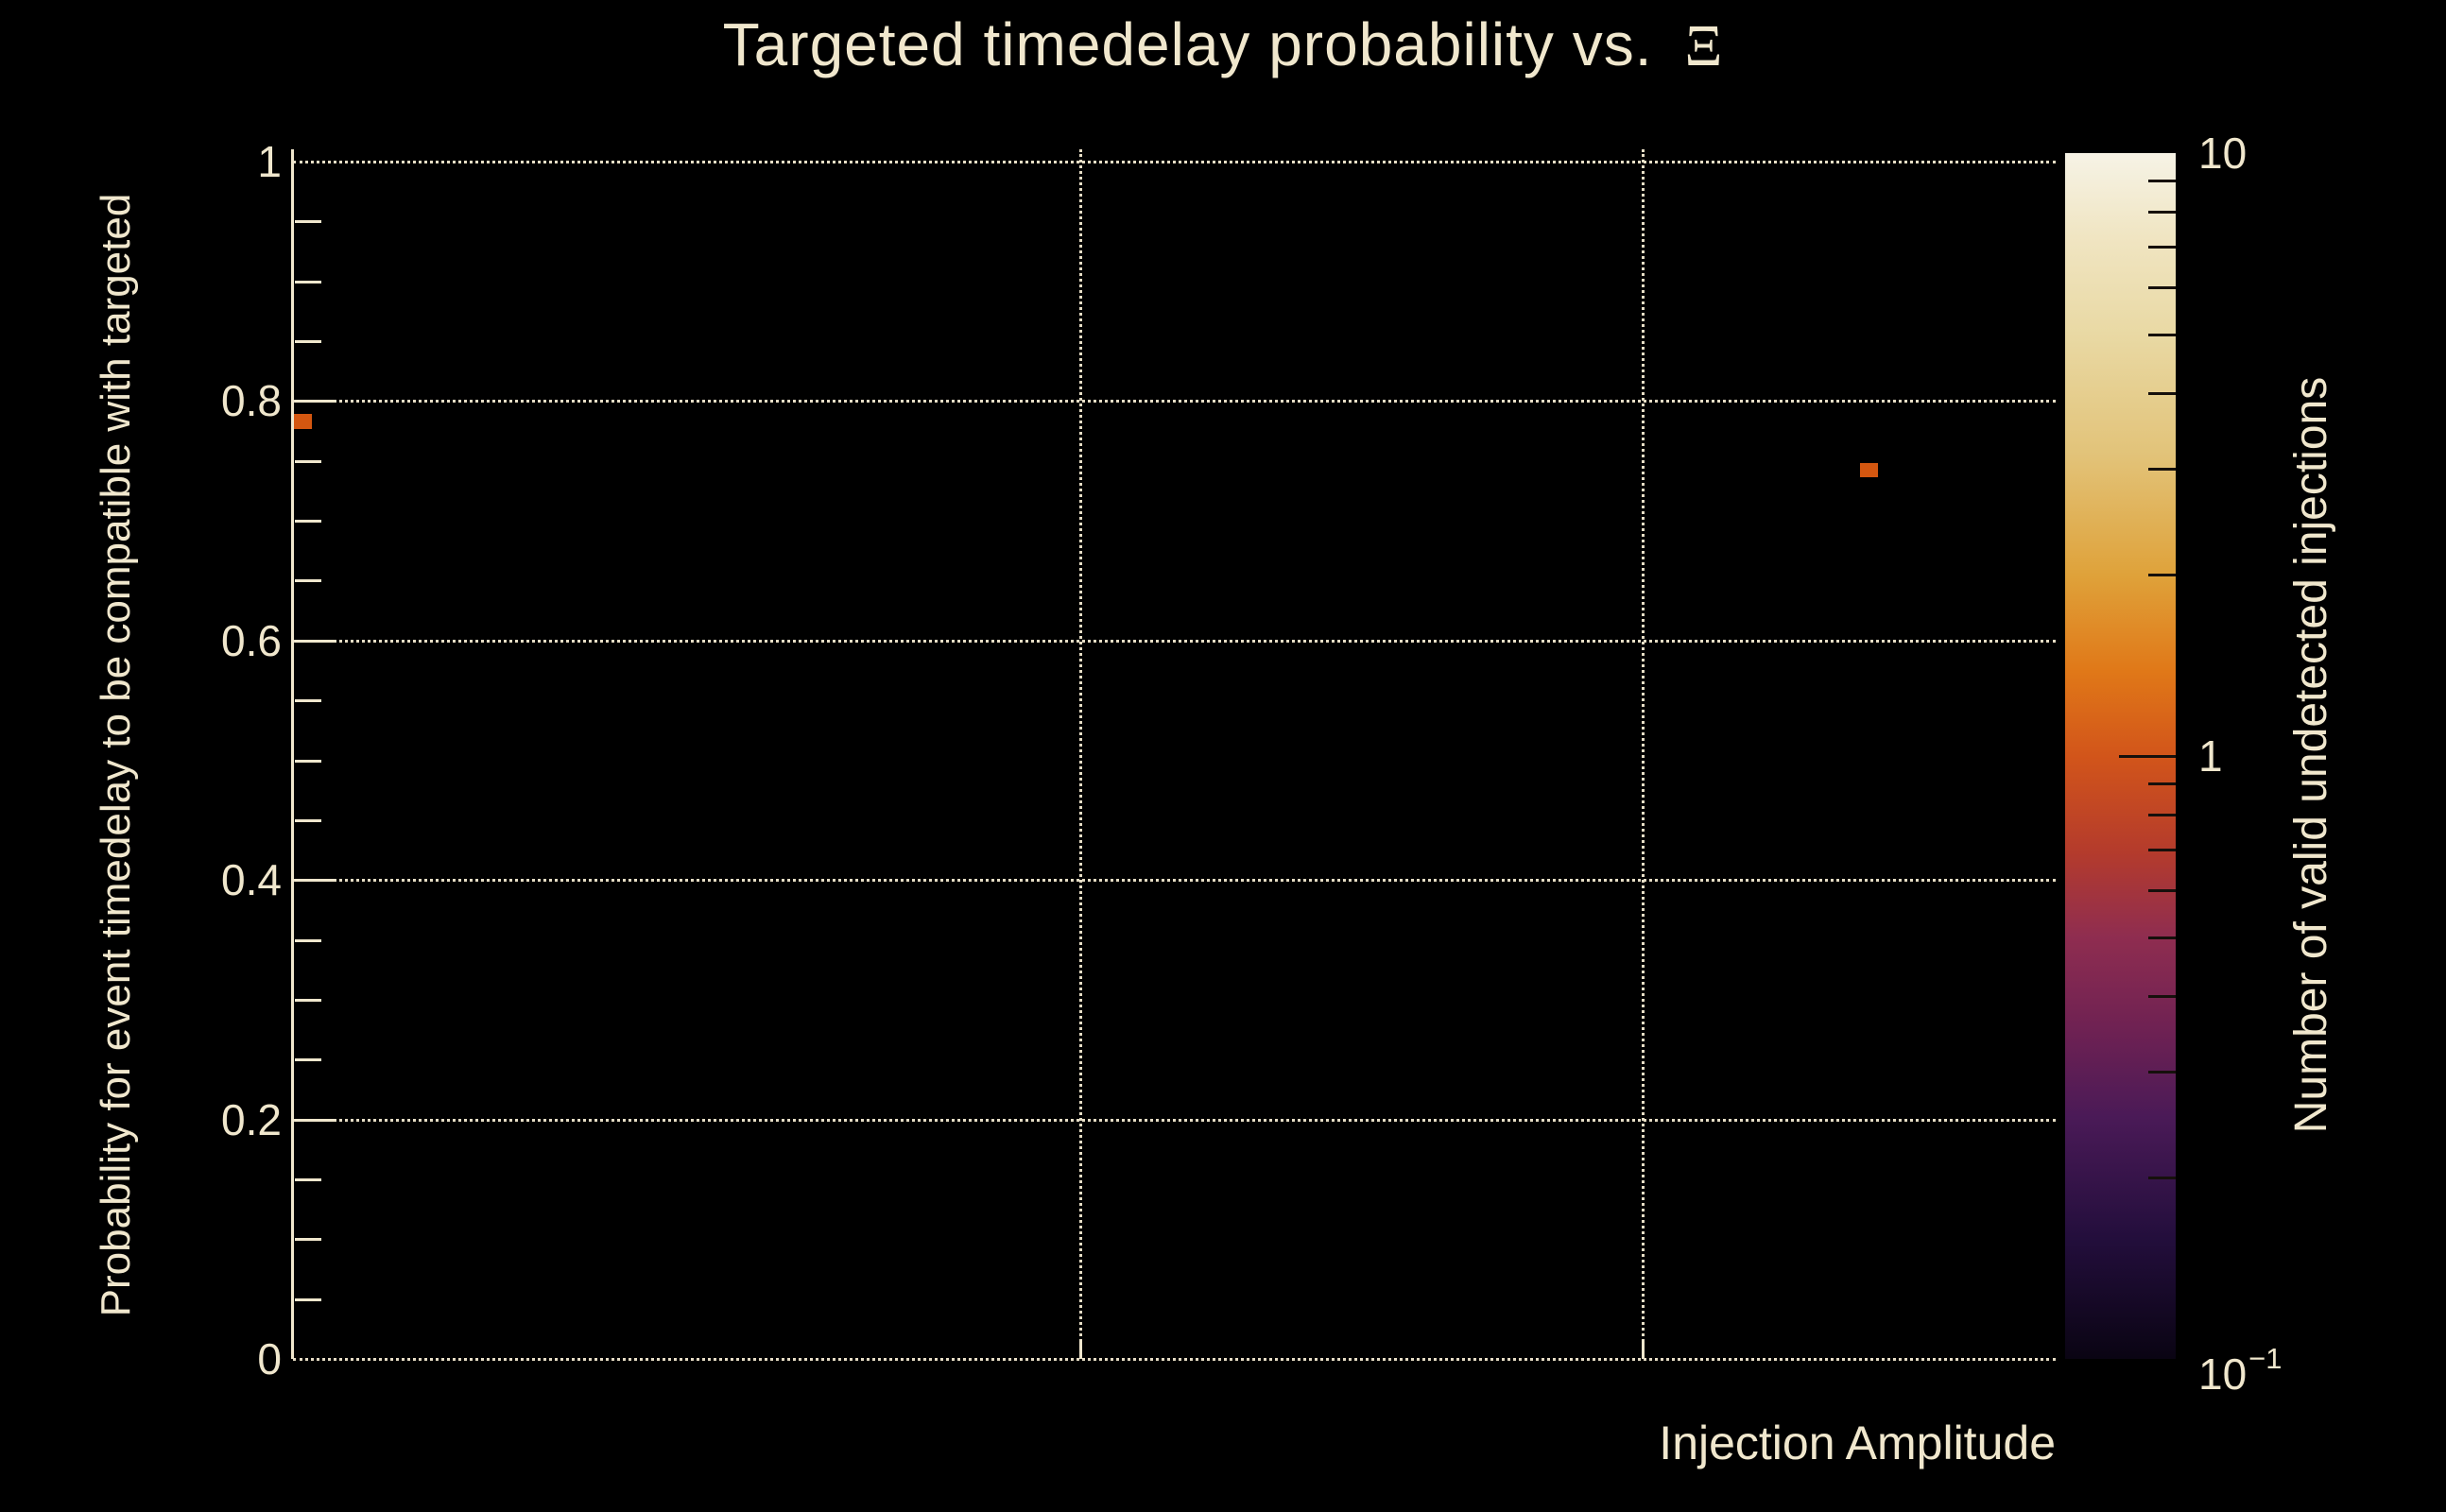 The height and width of the screenshot is (1512, 2446). What do you see at coordinates (1857, 1443) in the screenshot?
I see `x-axis-title: Injection Amplitude` at bounding box center [1857, 1443].